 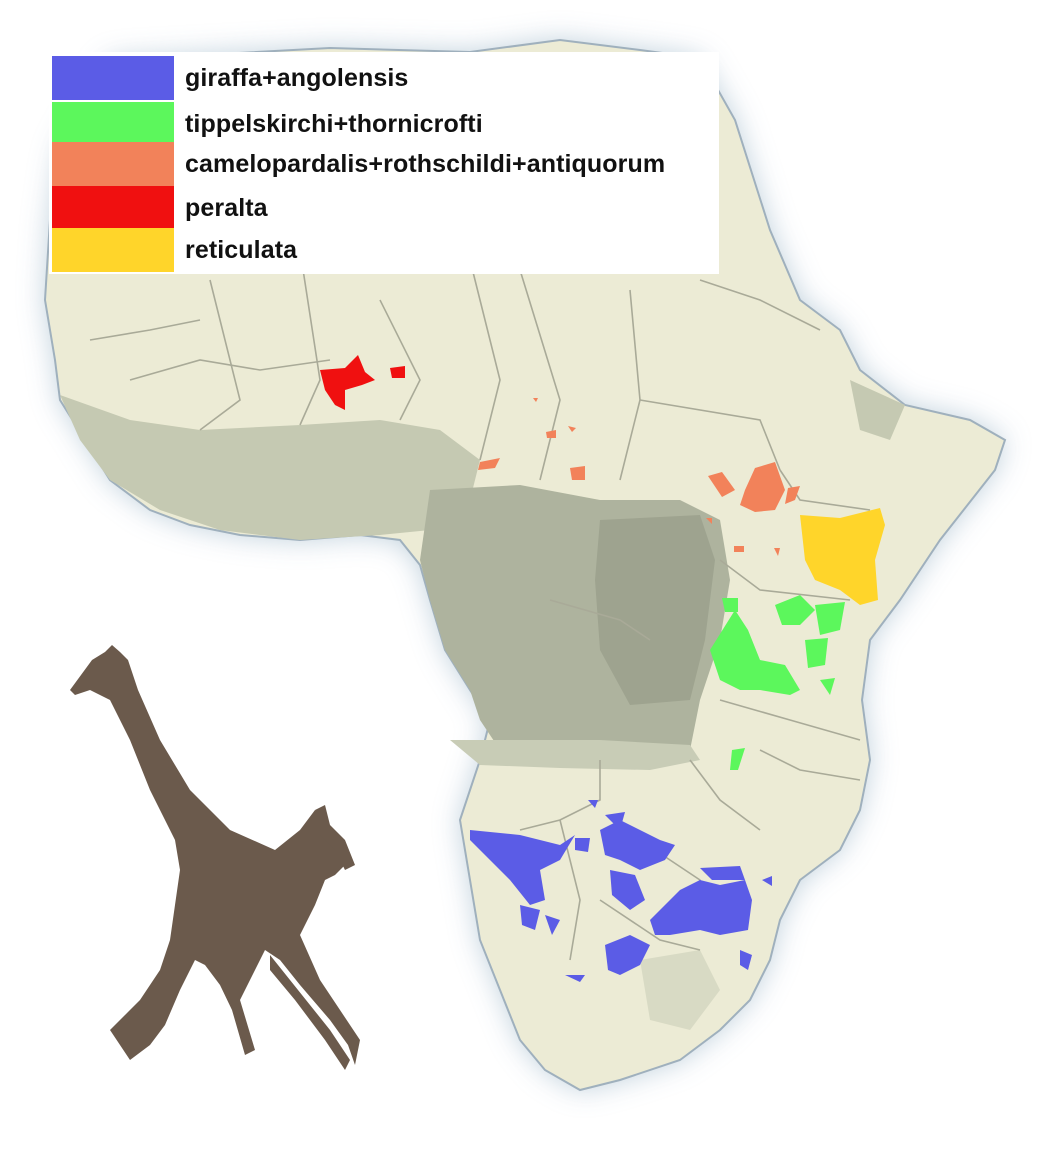 What do you see at coordinates (384, 250) in the screenshot?
I see `legend-item-reticulata: reticulata` at bounding box center [384, 250].